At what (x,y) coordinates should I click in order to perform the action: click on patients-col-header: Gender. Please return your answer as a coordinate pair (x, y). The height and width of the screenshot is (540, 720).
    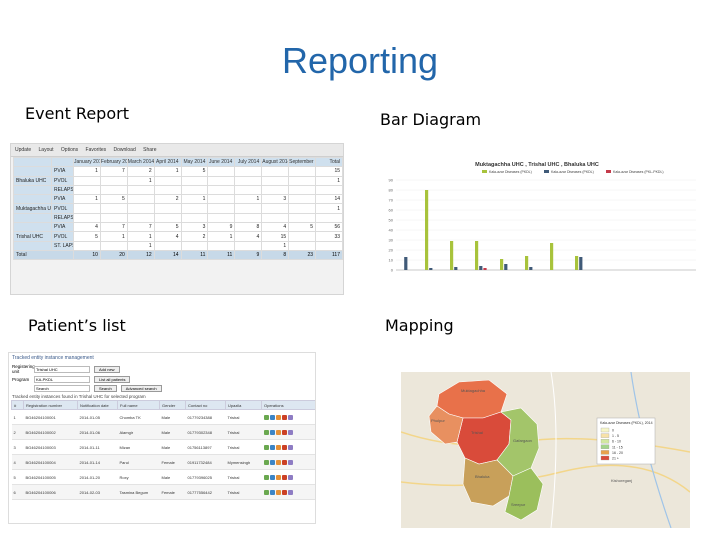
    Looking at the image, I should click on (172, 405).